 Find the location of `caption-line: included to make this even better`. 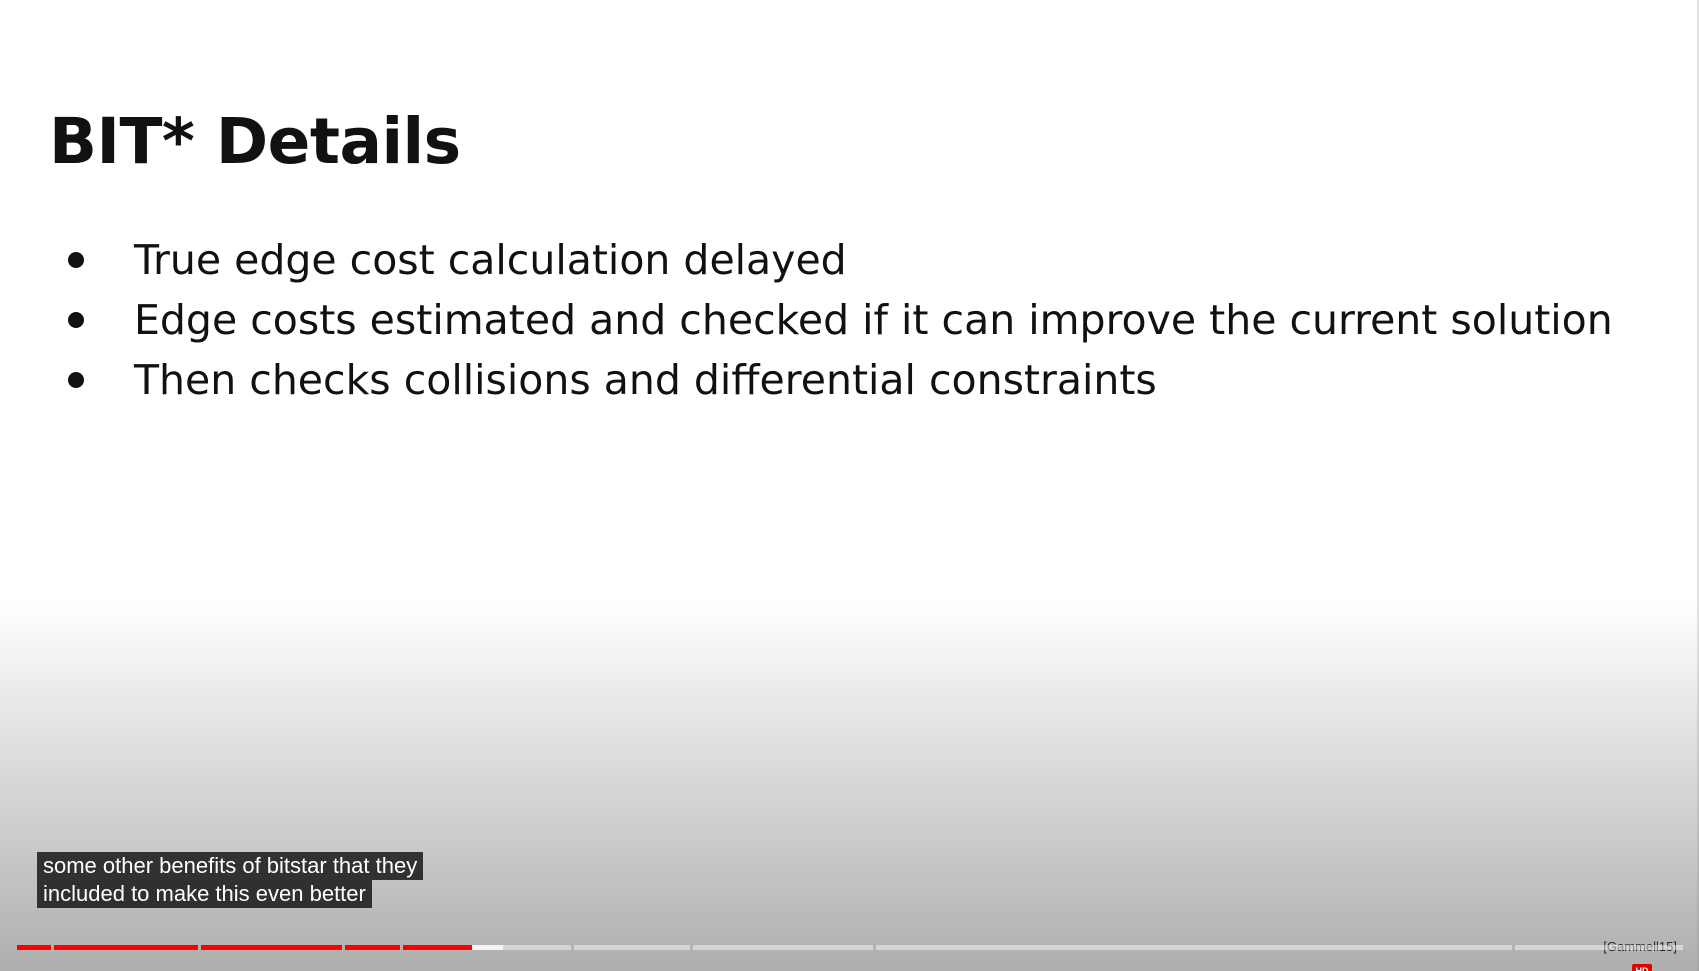

caption-line: included to make this even better is located at coordinates (204, 894).